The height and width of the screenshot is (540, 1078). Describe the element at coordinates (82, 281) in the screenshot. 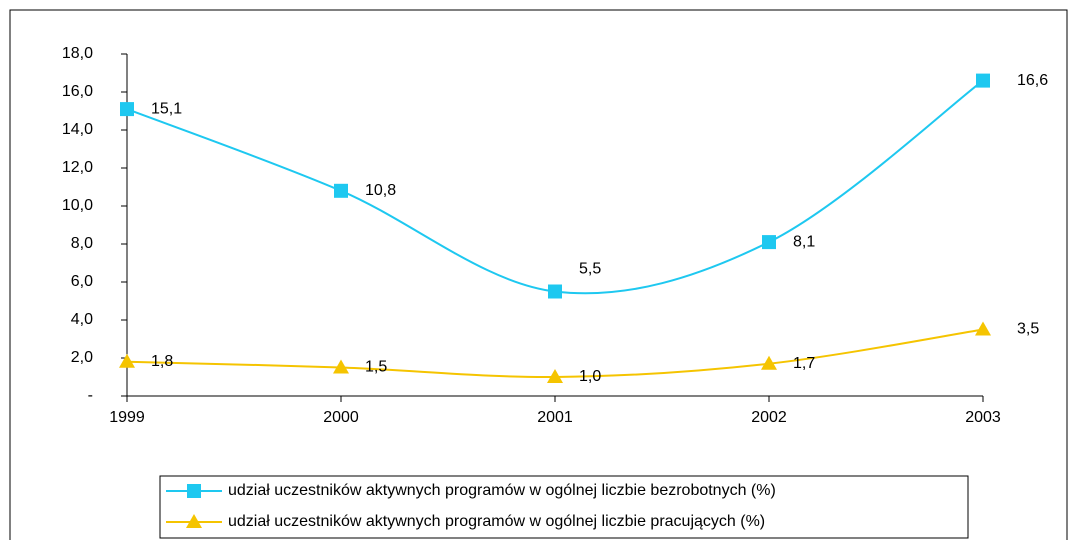

I see `y-tick-label: 6,0` at that location.